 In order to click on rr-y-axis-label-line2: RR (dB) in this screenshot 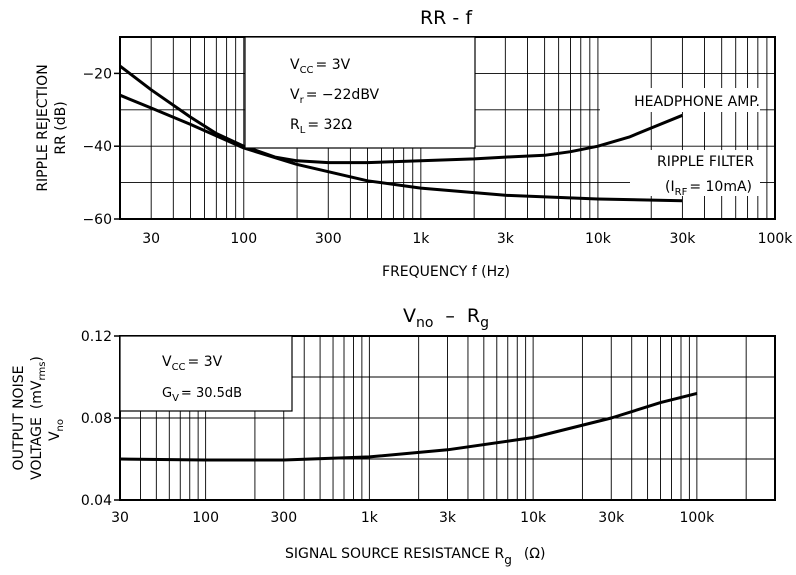, I will do `click(61, 127)`.